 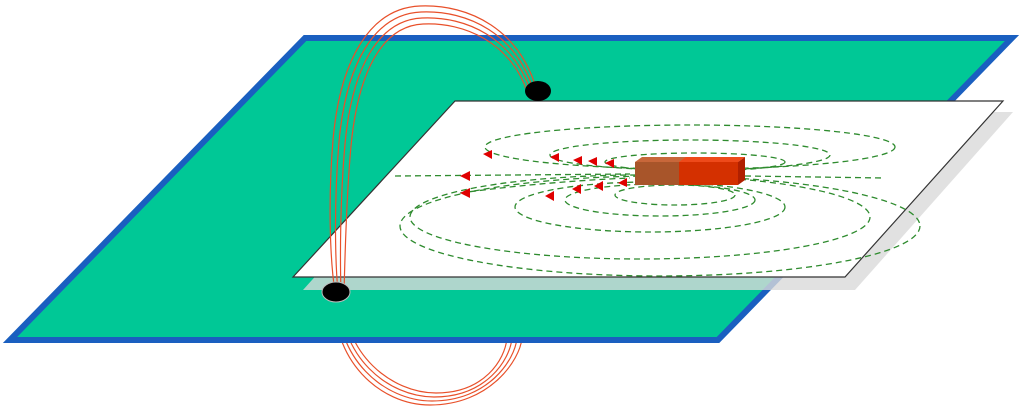 I want to click on field-arrows, so click(x=543, y=175).